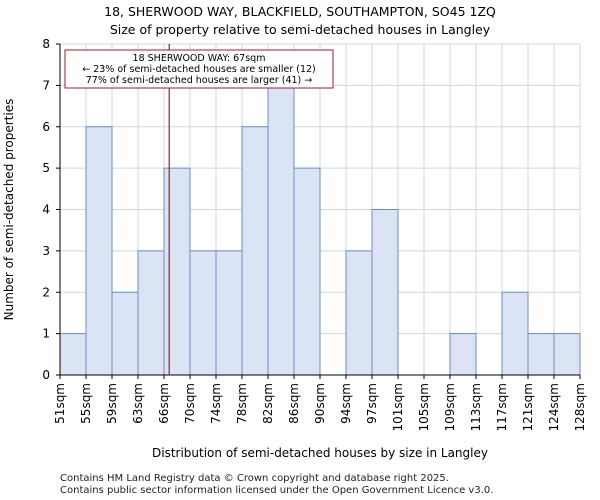 Image resolution: width=600 pixels, height=500 pixels. I want to click on bar-70sqm, so click(203, 313).